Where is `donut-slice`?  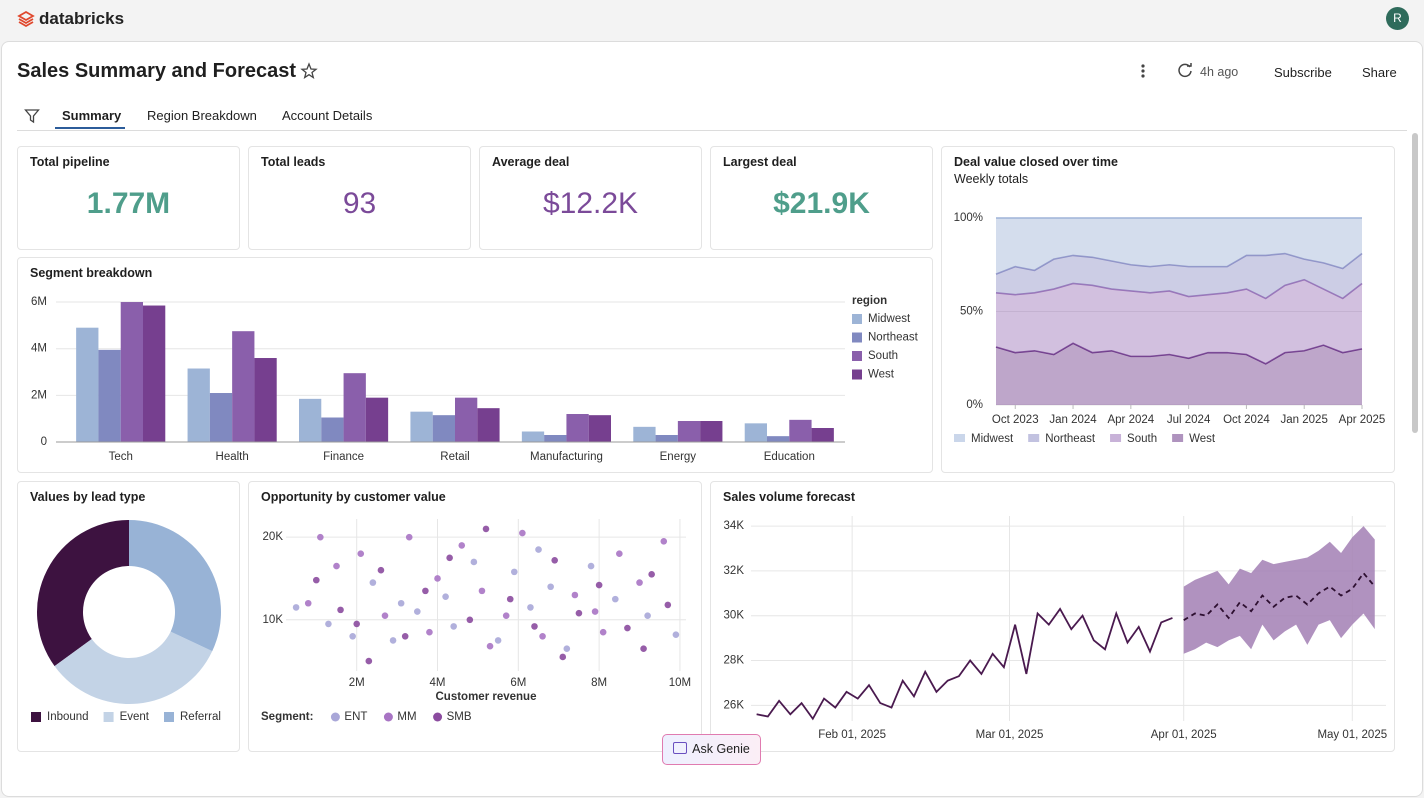
donut-slice is located at coordinates (83, 593).